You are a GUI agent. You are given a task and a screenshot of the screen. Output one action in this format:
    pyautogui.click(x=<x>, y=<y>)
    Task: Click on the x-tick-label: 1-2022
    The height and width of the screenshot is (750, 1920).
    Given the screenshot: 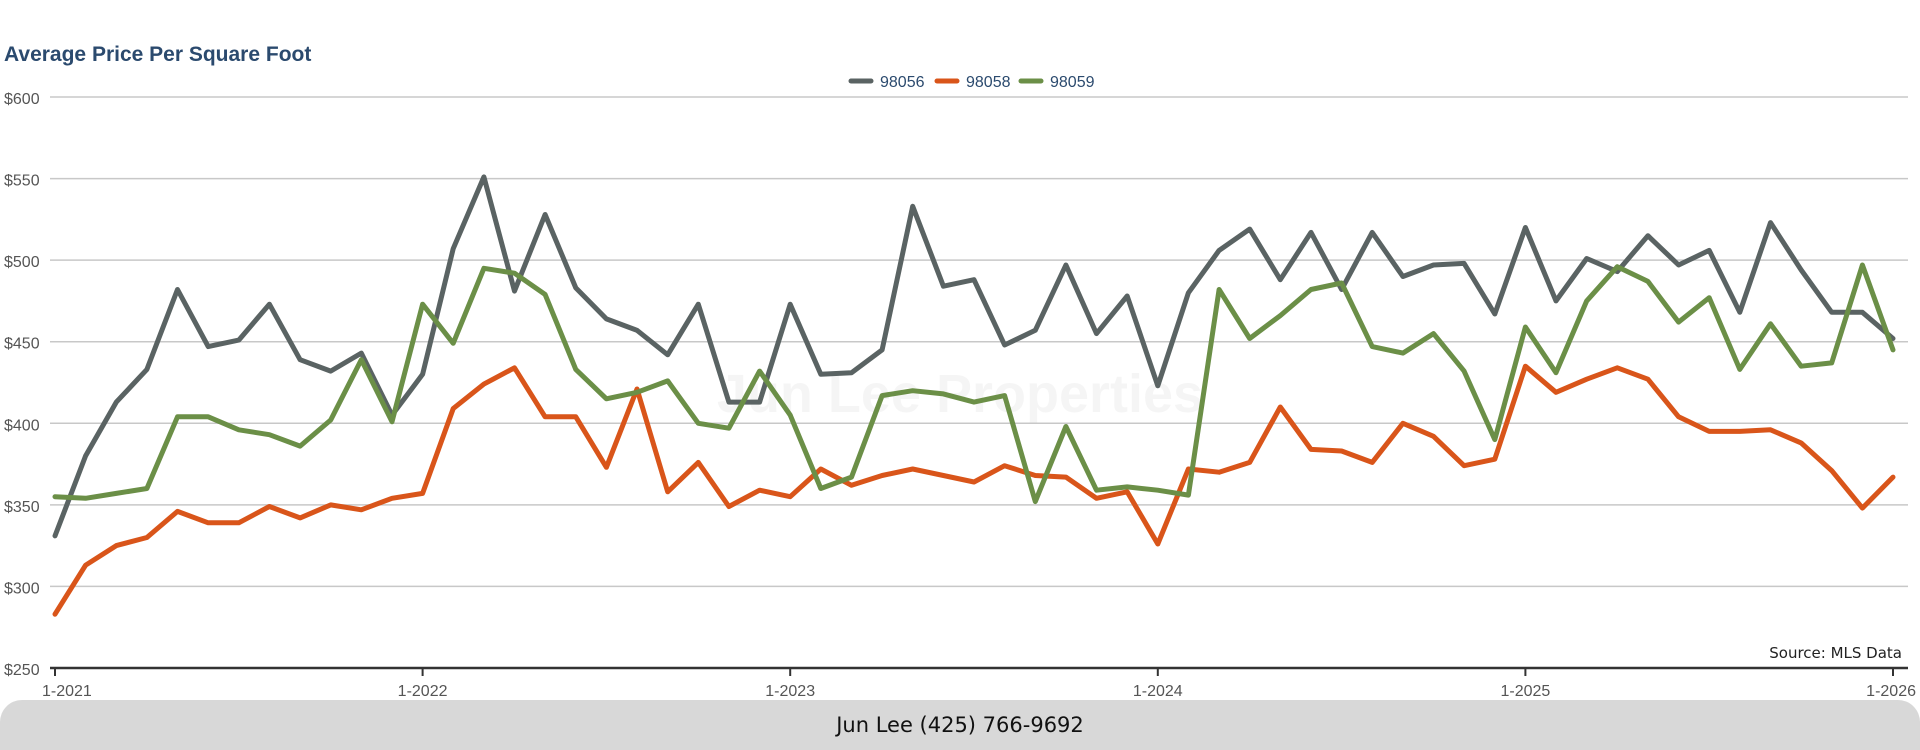 What is the action you would take?
    pyautogui.click(x=423, y=691)
    